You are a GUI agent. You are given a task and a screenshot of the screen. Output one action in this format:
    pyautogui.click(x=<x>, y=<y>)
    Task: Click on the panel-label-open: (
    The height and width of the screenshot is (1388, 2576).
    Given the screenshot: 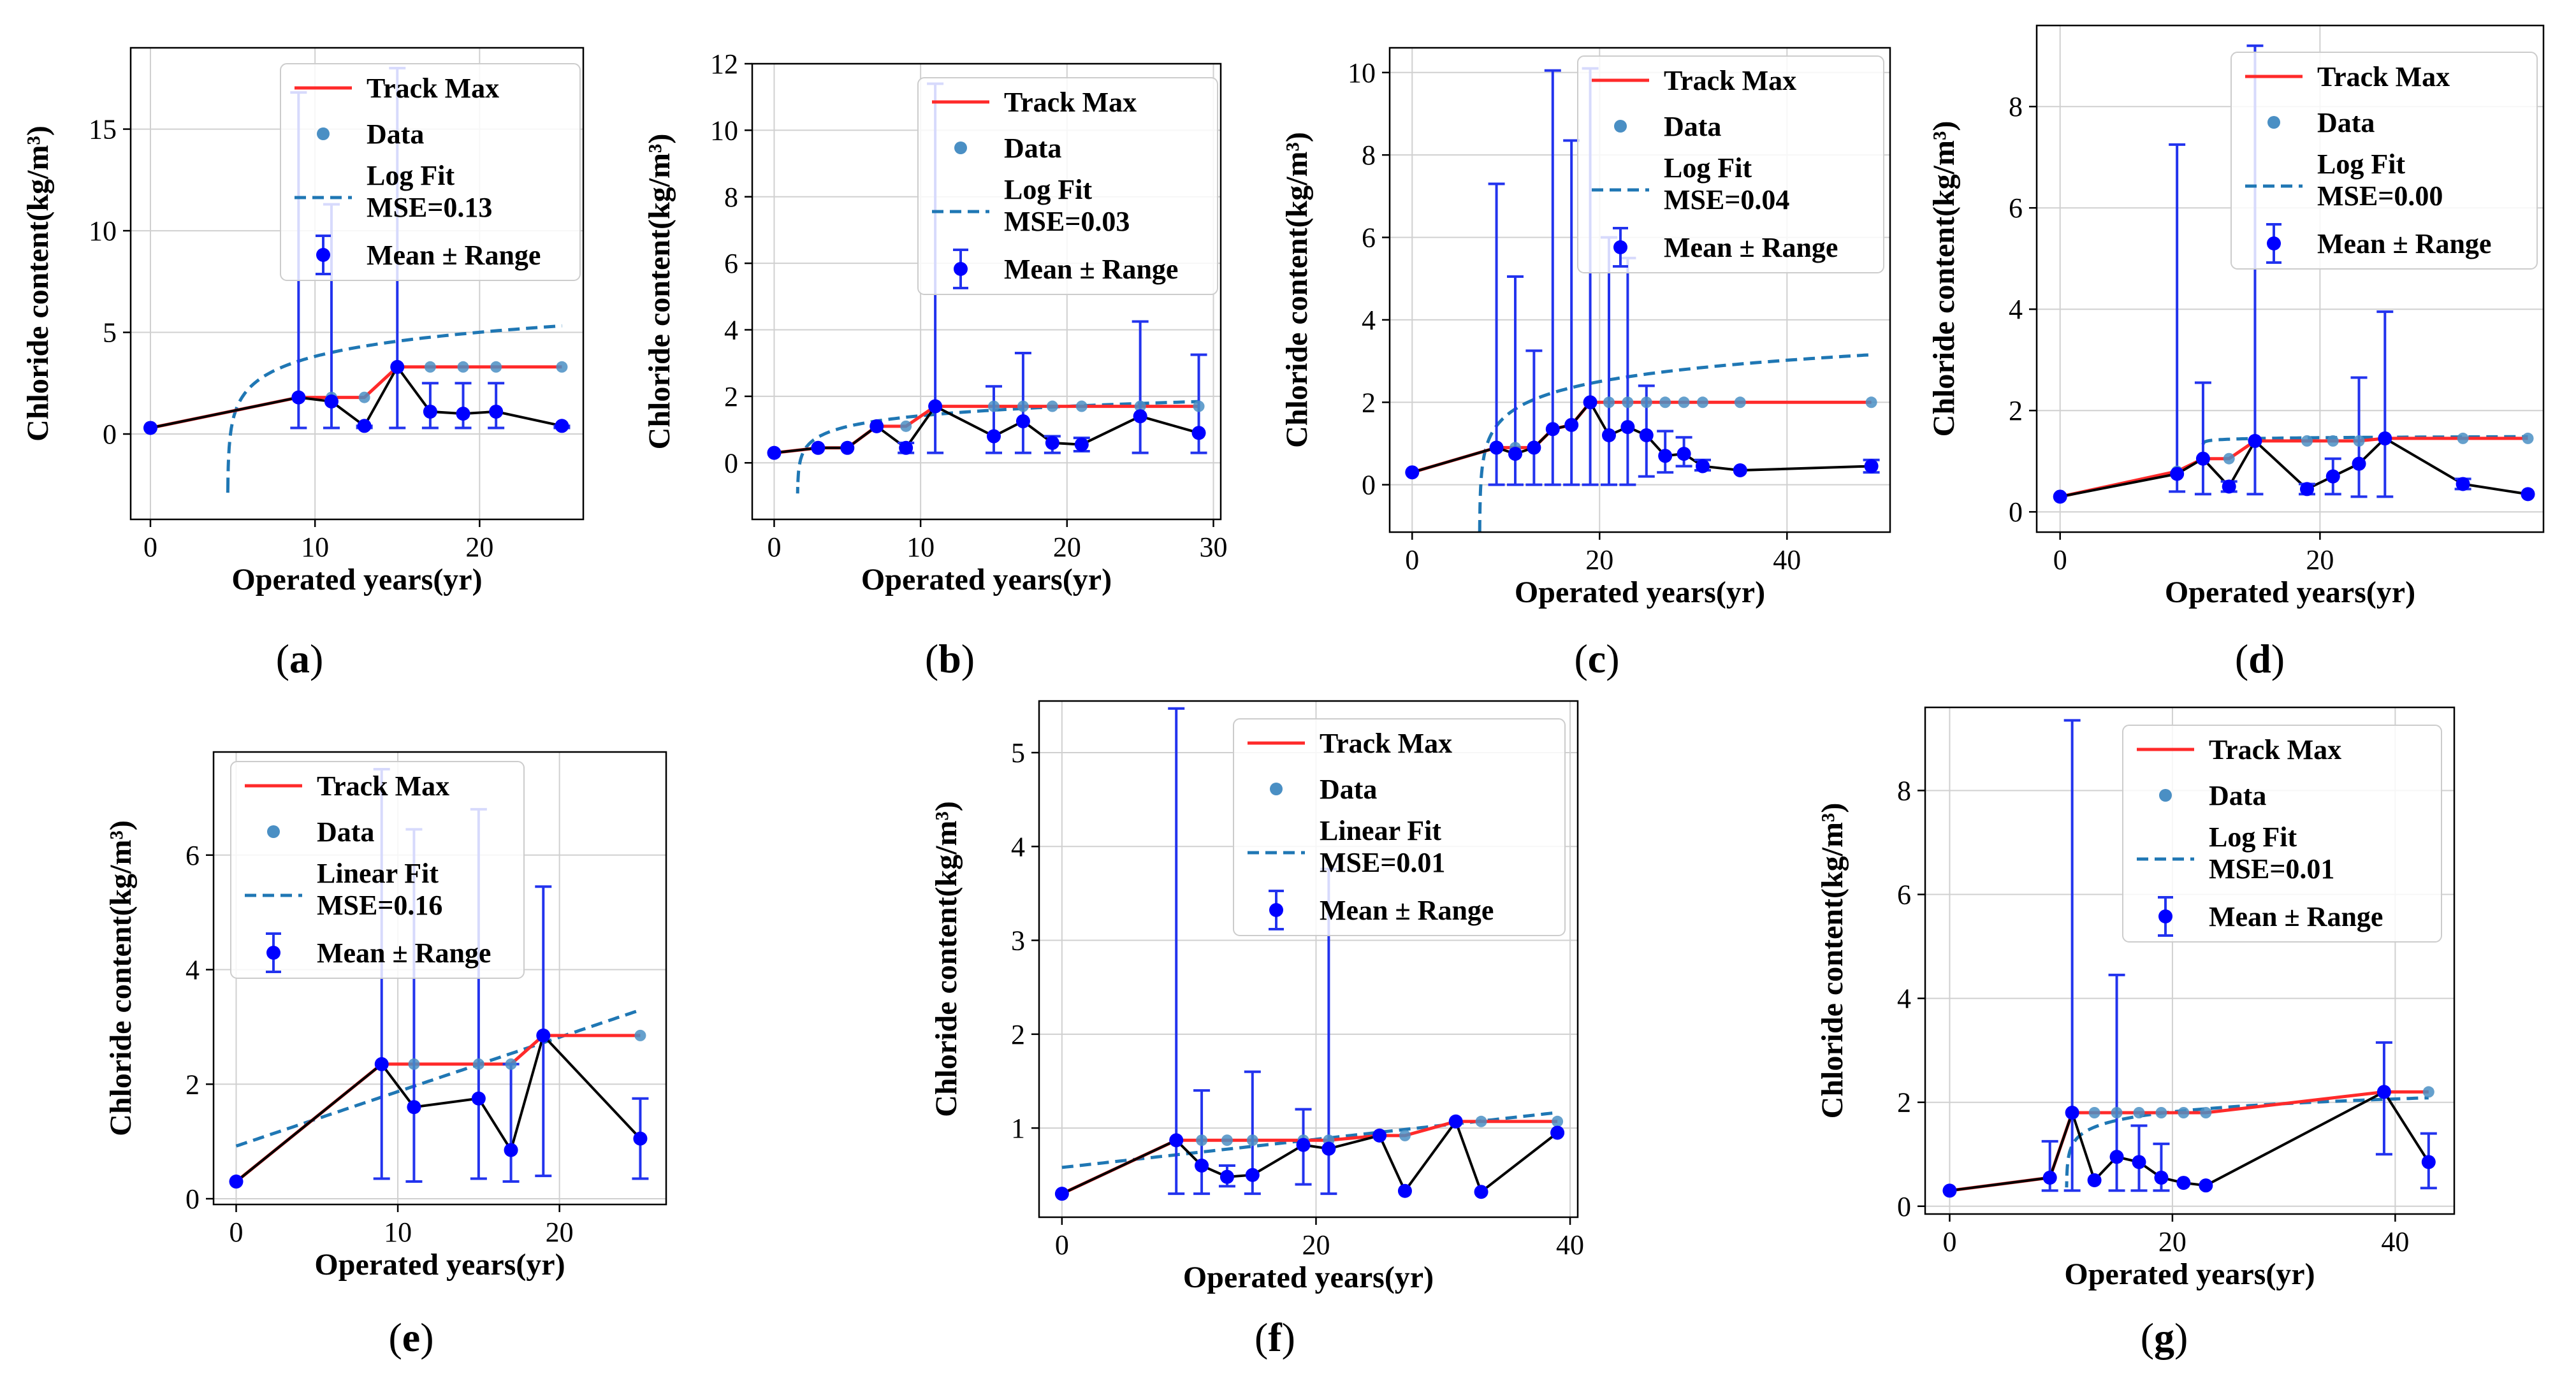 What is the action you would take?
    pyautogui.click(x=2241, y=658)
    